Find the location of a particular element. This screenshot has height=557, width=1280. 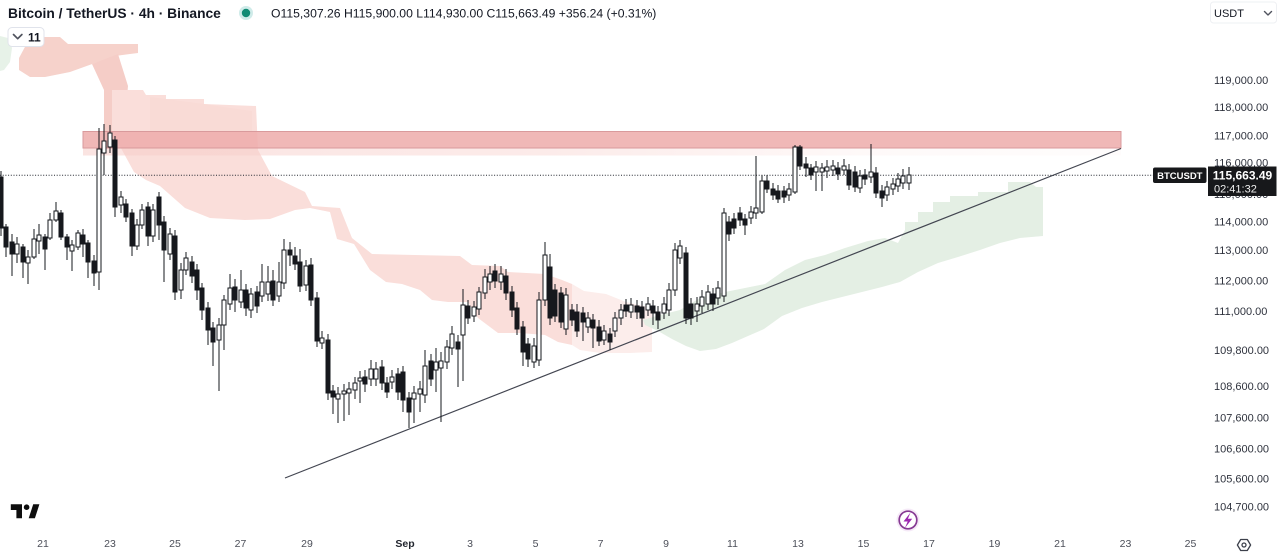

svg-text: 105,600.00 is located at coordinates (1241, 480).